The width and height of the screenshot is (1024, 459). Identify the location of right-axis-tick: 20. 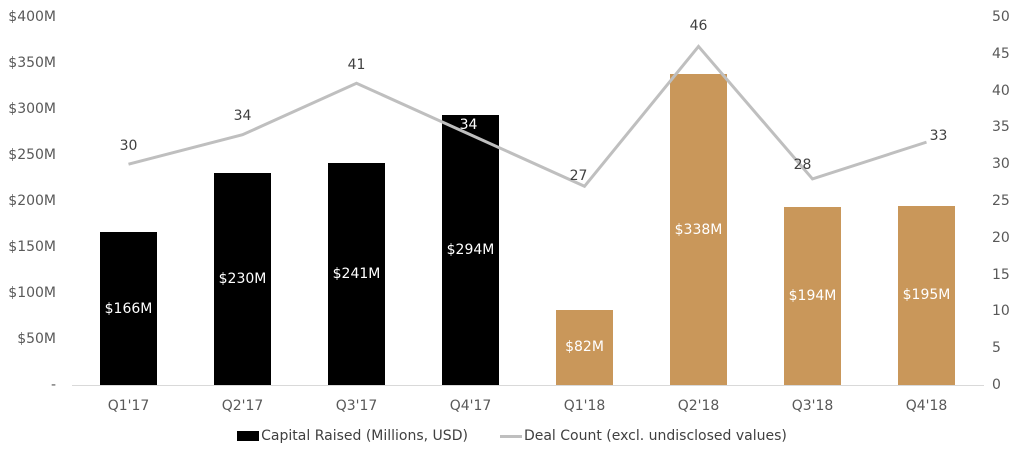
(1001, 237).